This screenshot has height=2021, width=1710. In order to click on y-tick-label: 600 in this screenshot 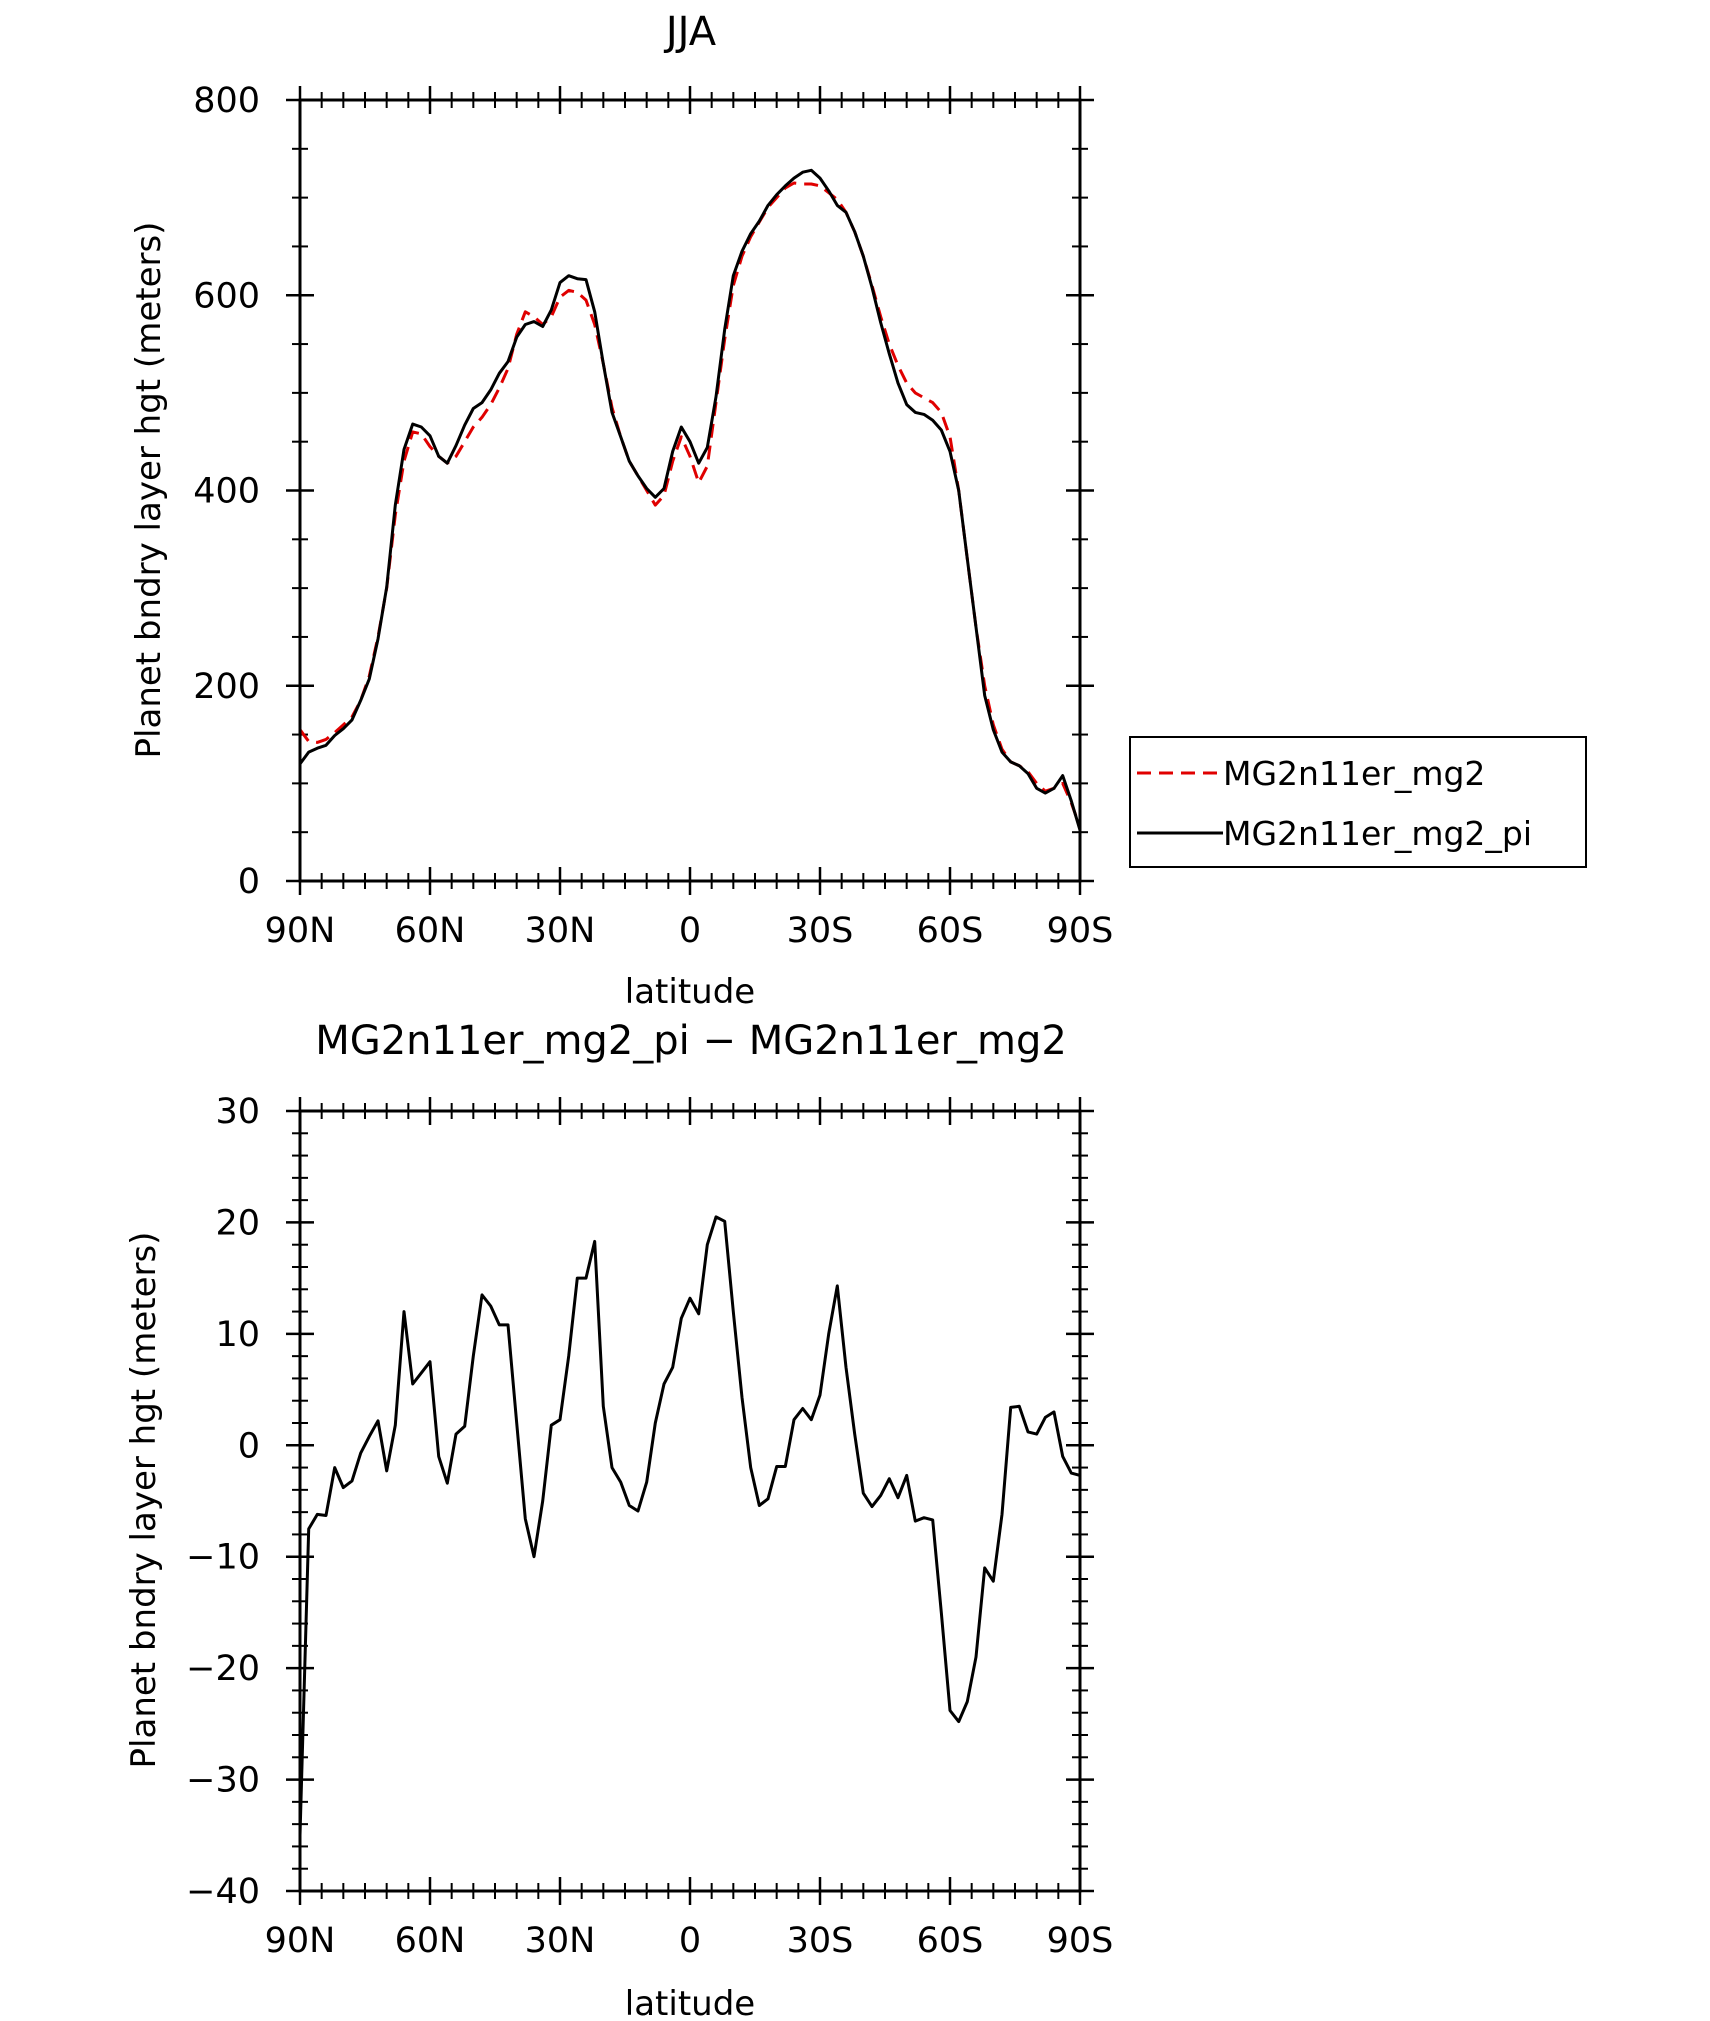, I will do `click(226, 296)`.